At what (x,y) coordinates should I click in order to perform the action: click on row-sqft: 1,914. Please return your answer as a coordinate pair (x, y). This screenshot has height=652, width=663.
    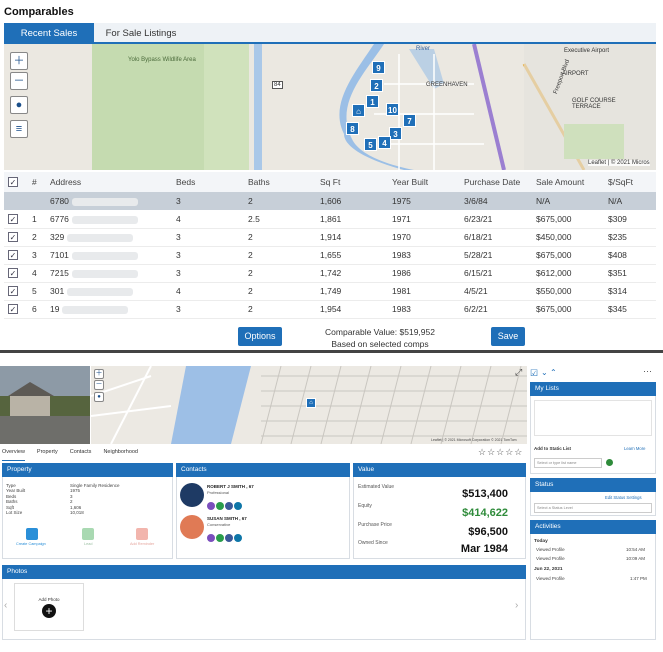
    Looking at the image, I should click on (352, 237).